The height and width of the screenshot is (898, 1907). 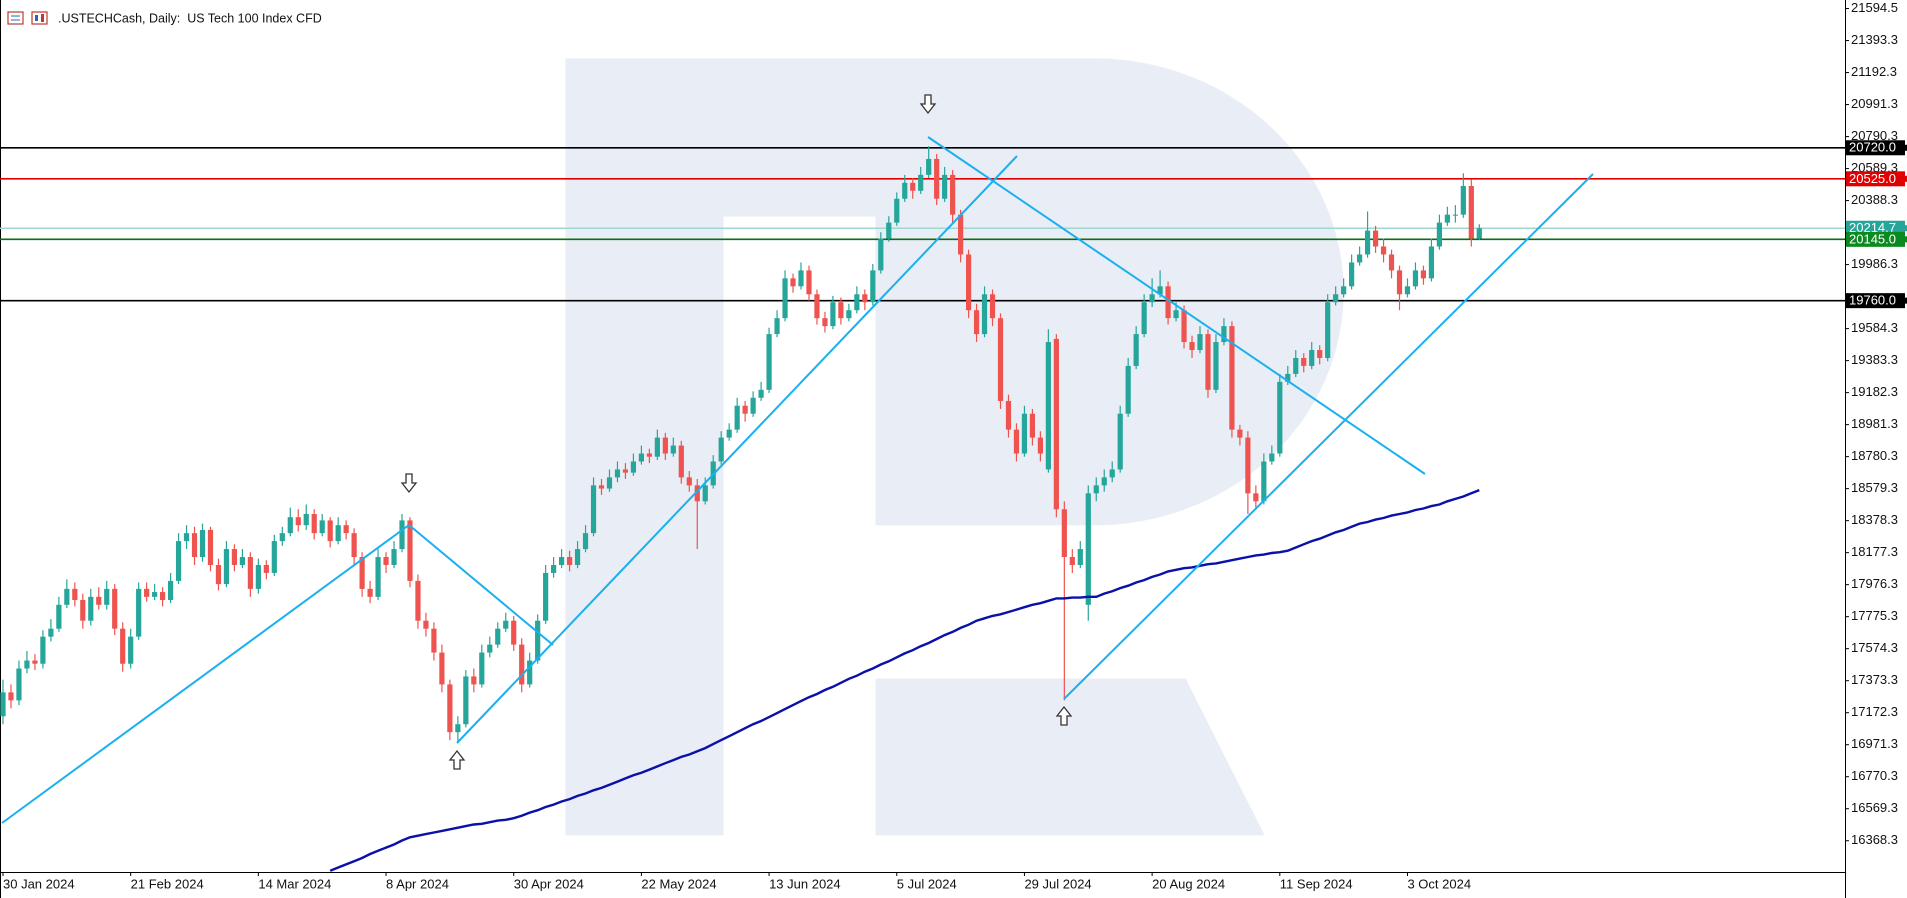 What do you see at coordinates (457, 759) in the screenshot?
I see `arrow-up` at bounding box center [457, 759].